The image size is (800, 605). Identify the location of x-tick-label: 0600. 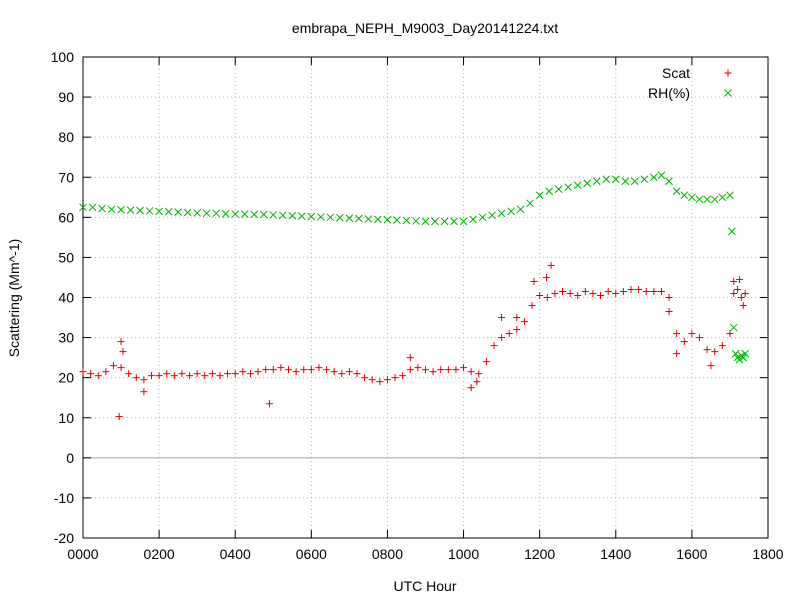
(311, 554).